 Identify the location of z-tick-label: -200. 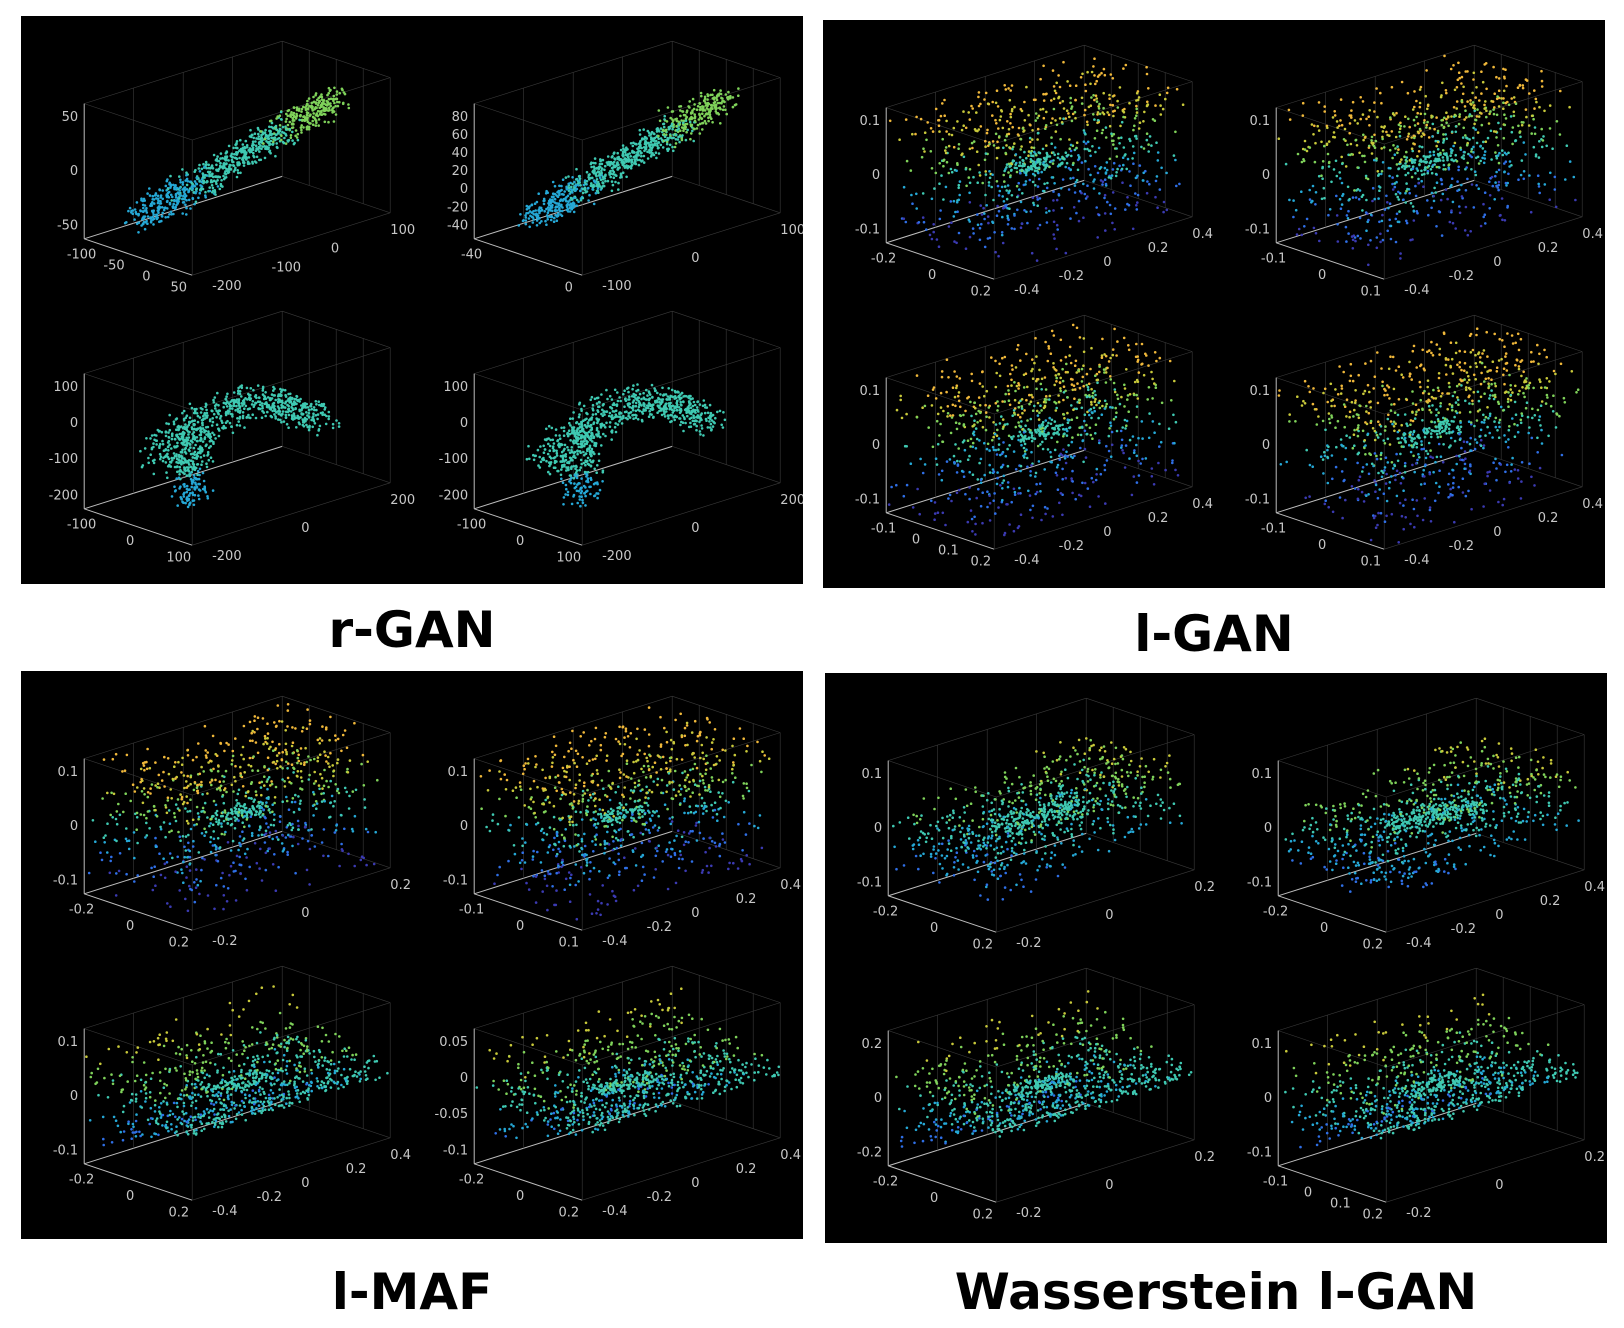
(64, 495).